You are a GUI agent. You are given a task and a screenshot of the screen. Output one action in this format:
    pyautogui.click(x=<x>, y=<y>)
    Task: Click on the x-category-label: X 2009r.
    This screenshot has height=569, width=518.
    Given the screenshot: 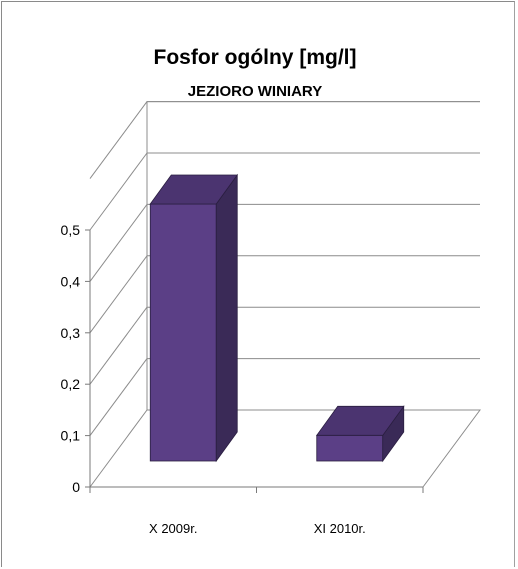 What is the action you would take?
    pyautogui.click(x=173, y=528)
    